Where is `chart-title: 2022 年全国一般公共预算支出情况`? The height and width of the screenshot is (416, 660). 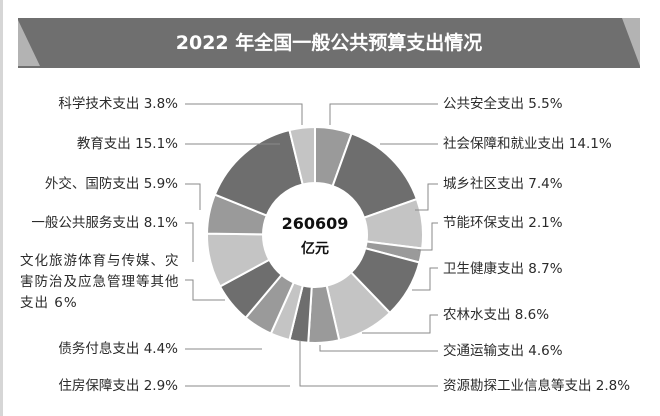 chart-title: 2022 年全国一般公共预算支出情况 is located at coordinates (329, 43).